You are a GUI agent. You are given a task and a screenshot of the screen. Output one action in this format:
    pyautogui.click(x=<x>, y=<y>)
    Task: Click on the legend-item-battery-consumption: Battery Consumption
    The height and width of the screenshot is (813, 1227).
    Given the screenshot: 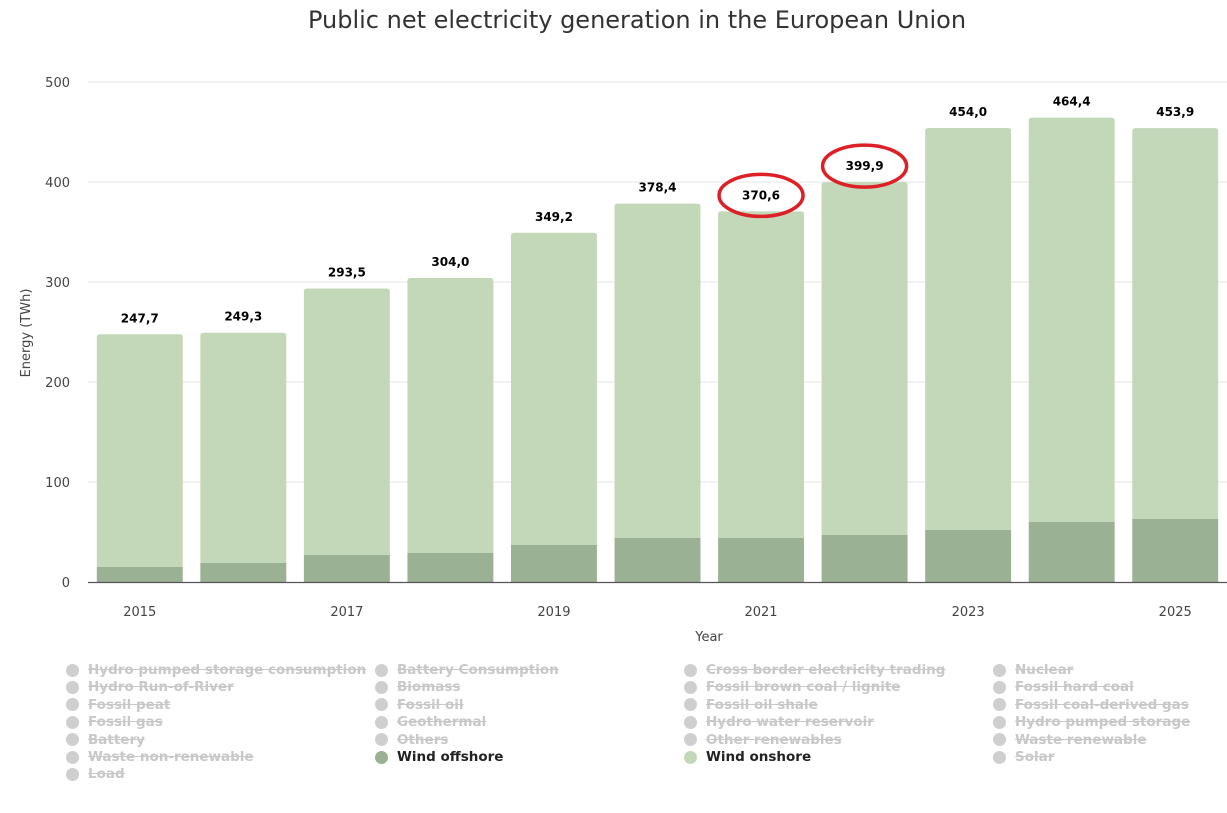 What is the action you would take?
    pyautogui.click(x=467, y=670)
    